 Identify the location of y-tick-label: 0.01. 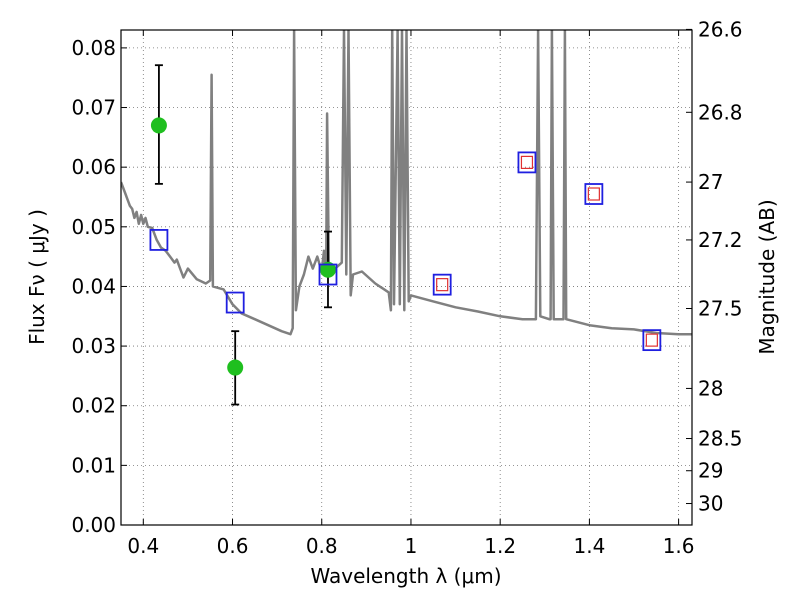
(93, 465).